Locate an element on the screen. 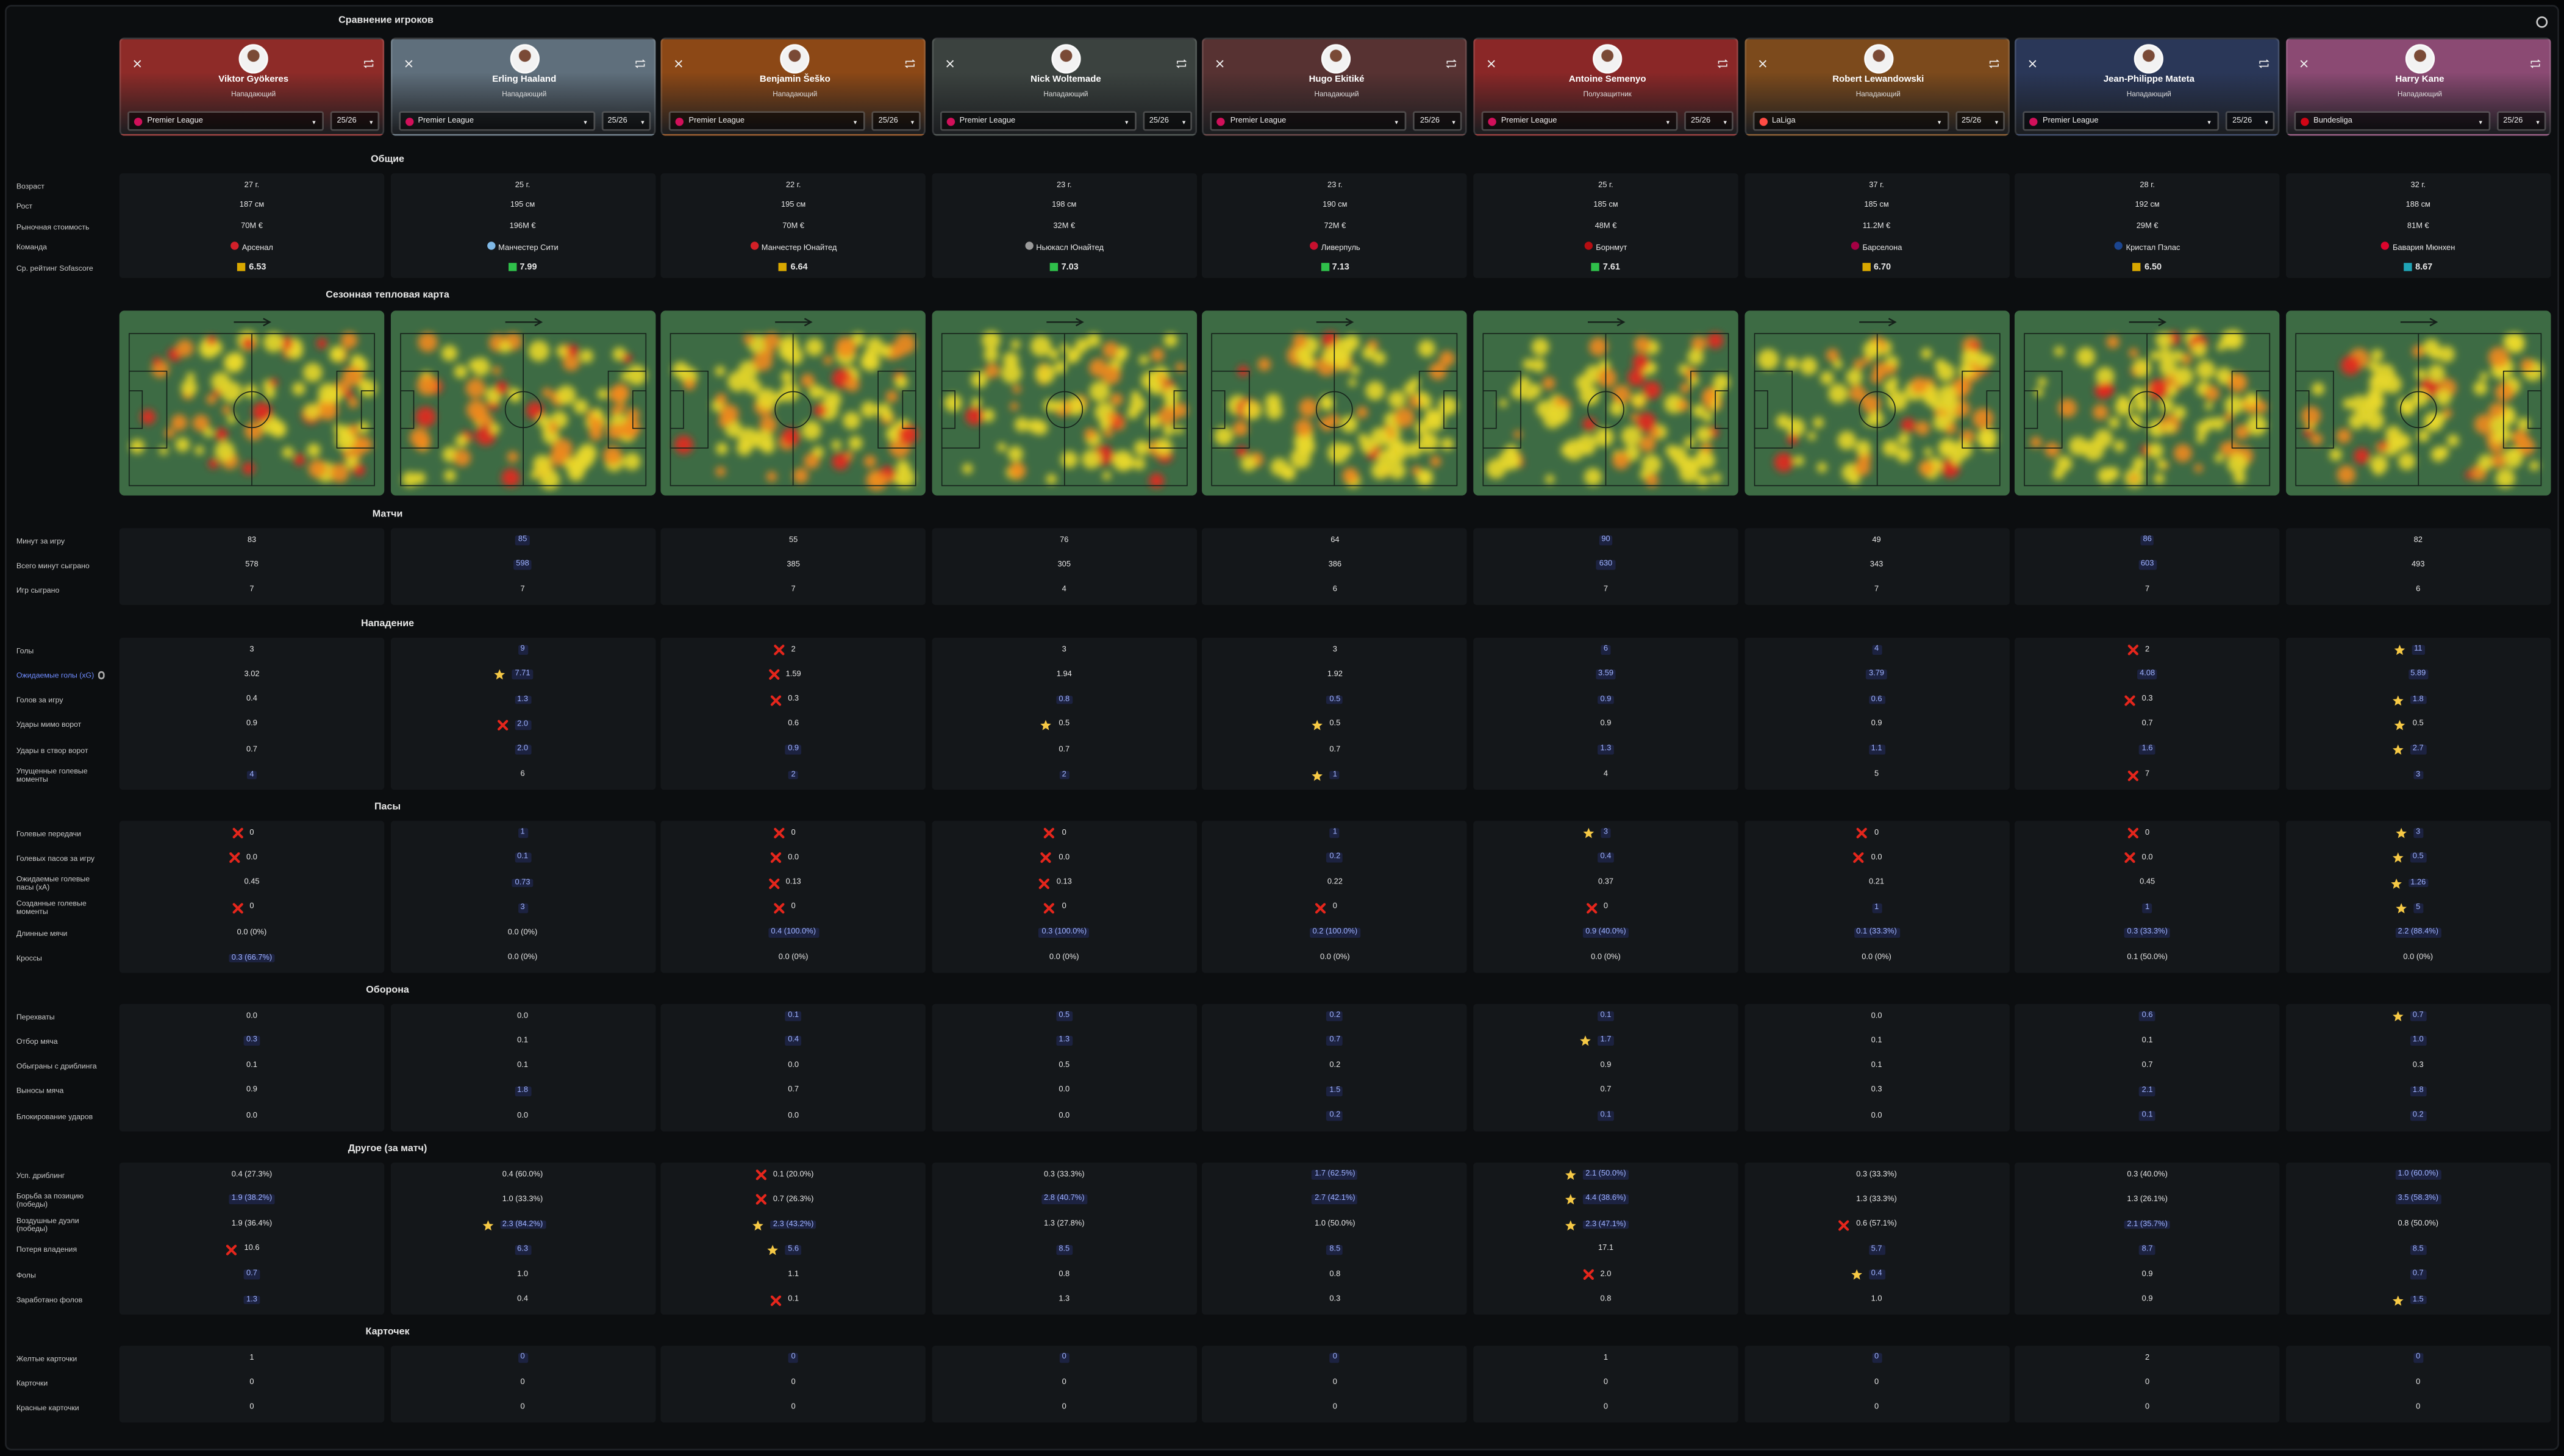  info-icon is located at coordinates (101, 675).